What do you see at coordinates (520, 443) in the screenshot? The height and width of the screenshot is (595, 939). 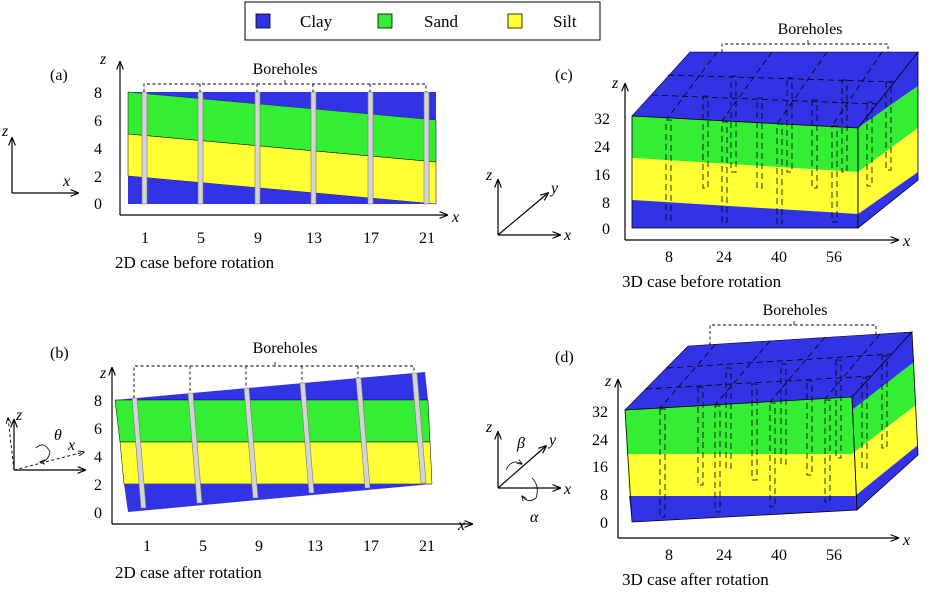 I see `panel-d-beta-label: β` at bounding box center [520, 443].